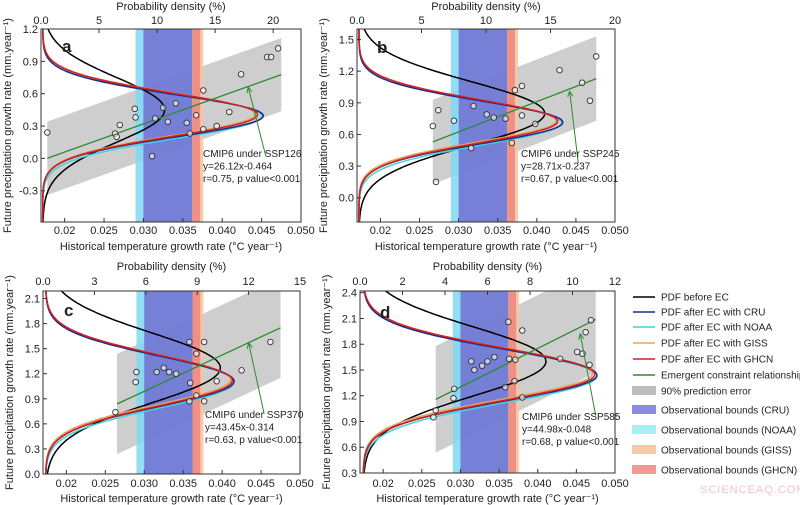  I want to click on x-tick-label: 0.025, so click(422, 484).